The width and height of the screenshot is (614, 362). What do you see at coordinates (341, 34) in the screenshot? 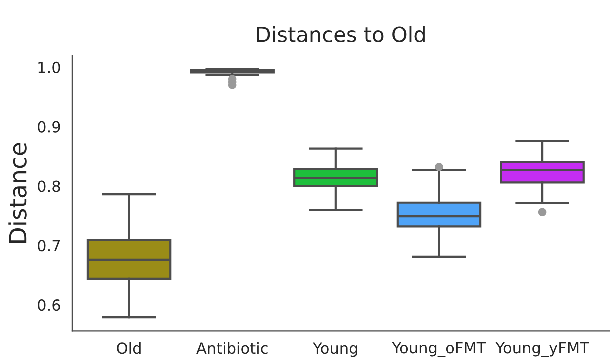
I see `chart-title: Distances to Old` at bounding box center [341, 34].